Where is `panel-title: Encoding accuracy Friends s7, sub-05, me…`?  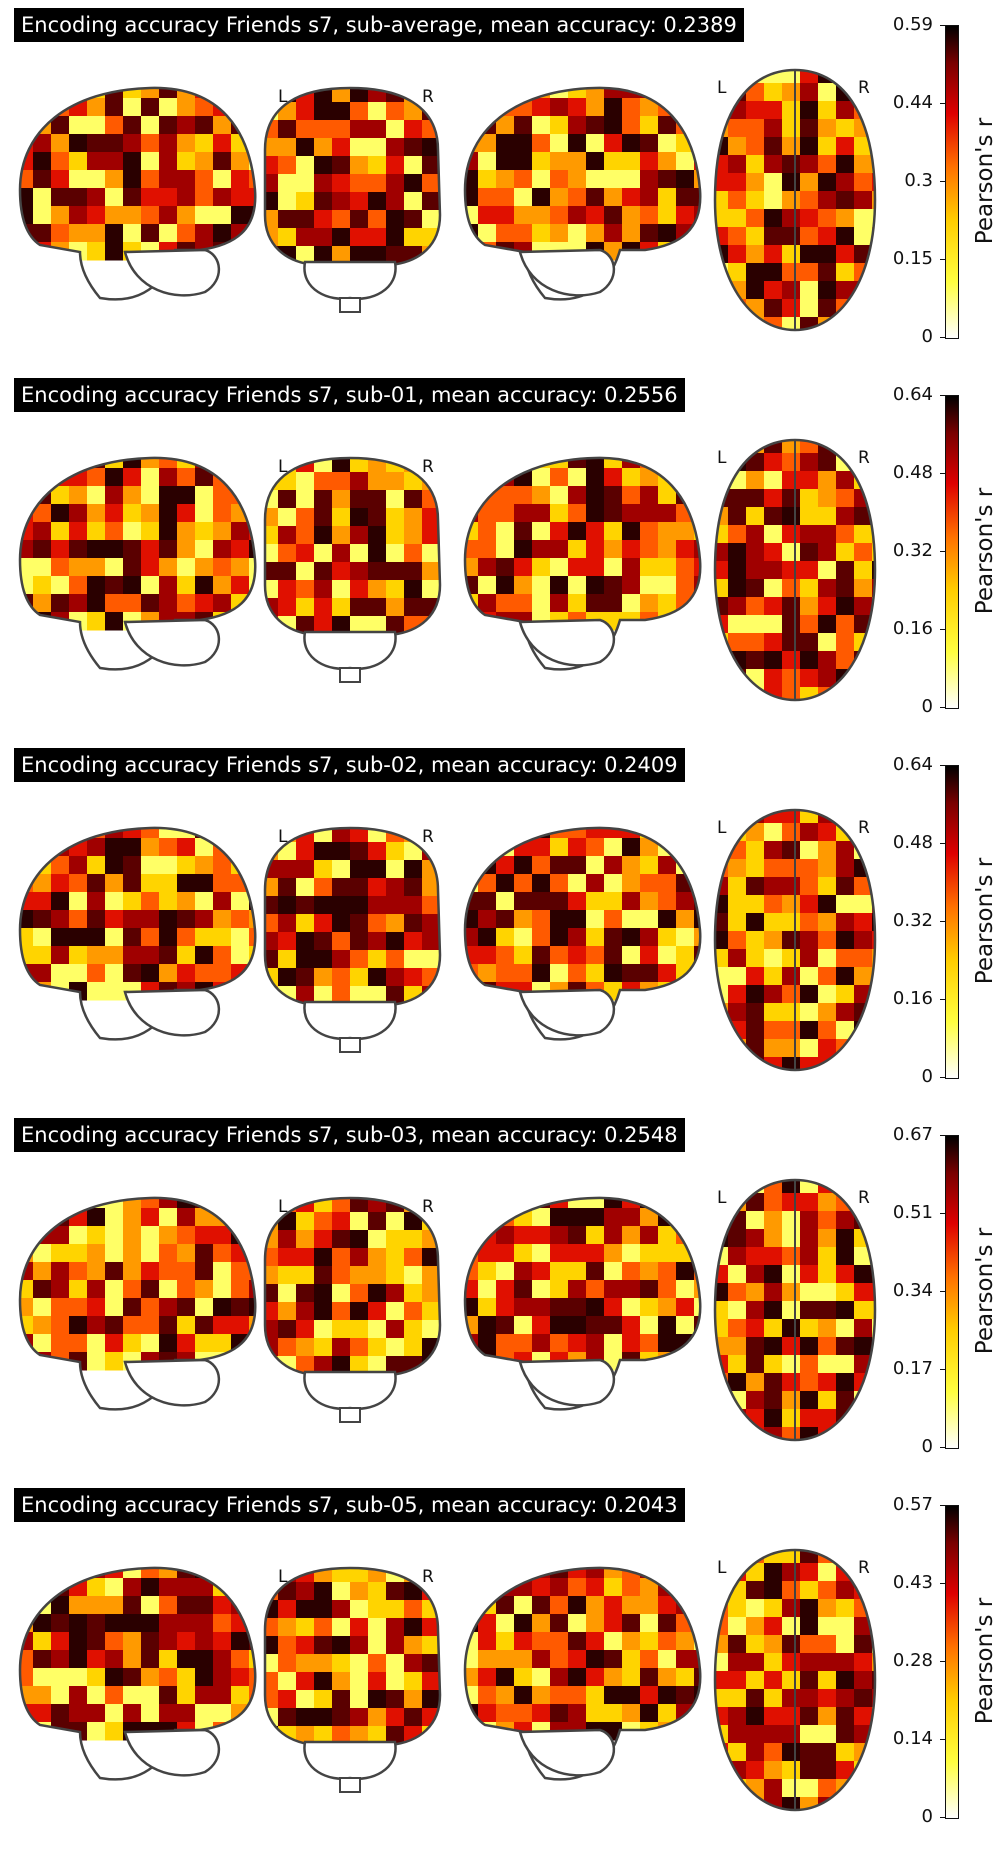
panel-title: Encoding accuracy Friends s7, sub-05, me… is located at coordinates (349, 1505).